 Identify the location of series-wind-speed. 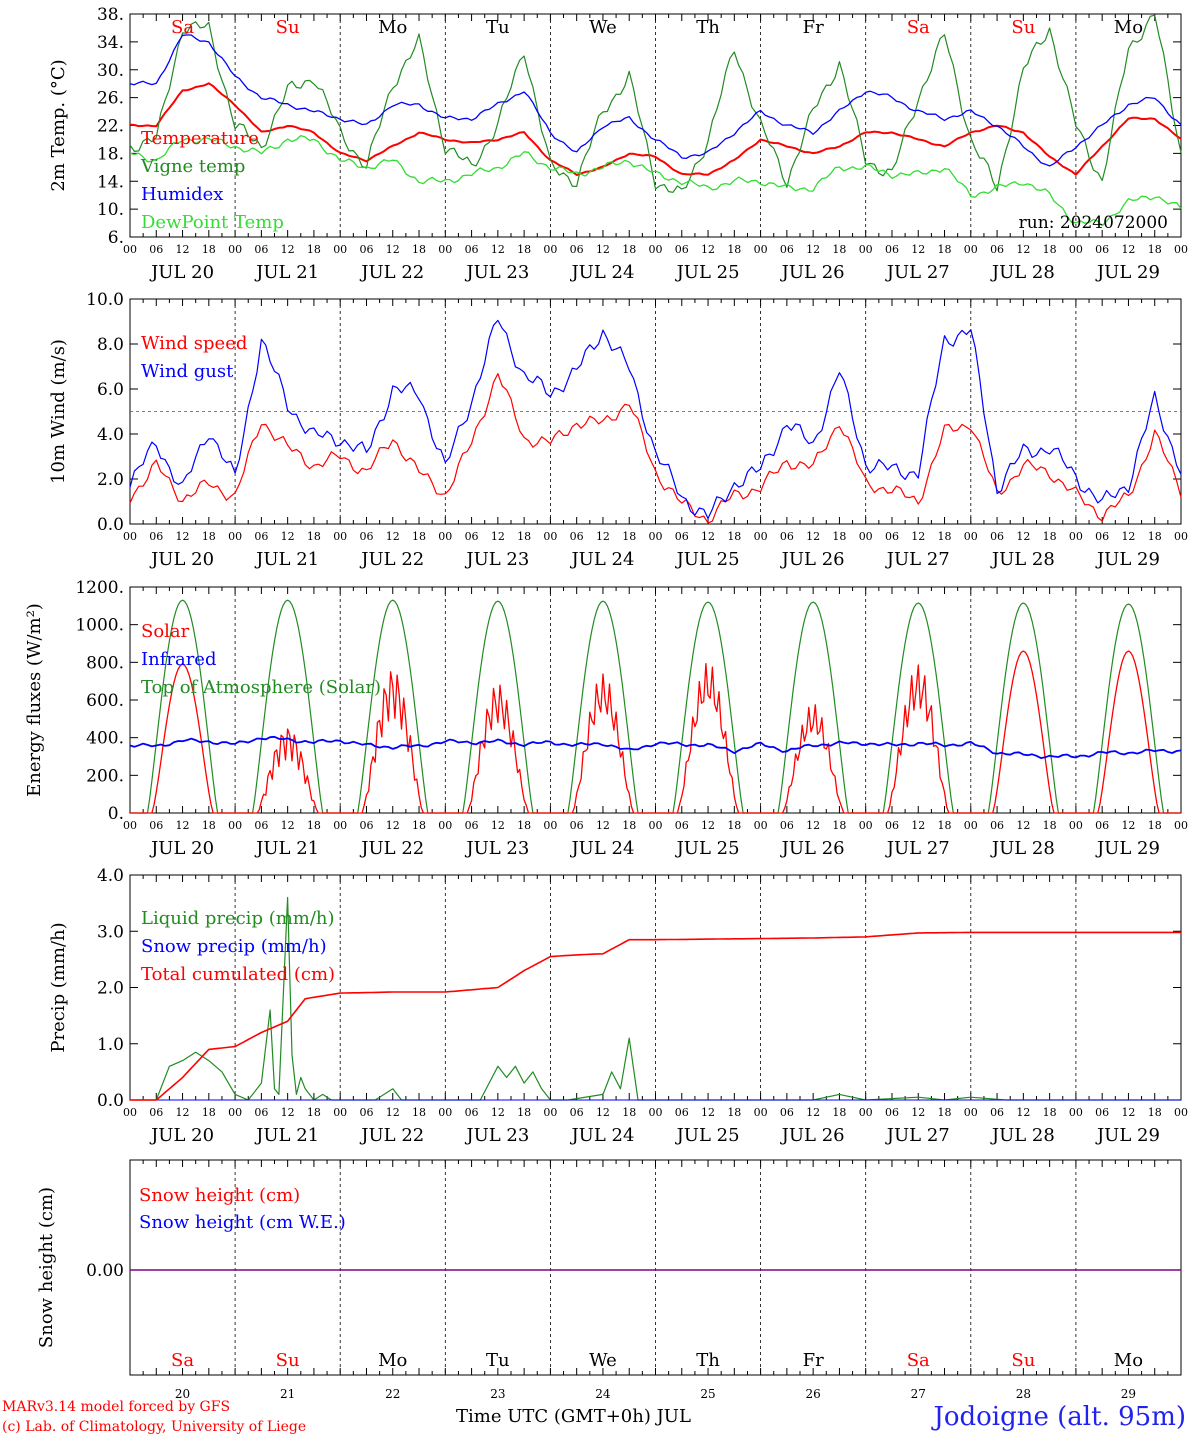
(655, 448).